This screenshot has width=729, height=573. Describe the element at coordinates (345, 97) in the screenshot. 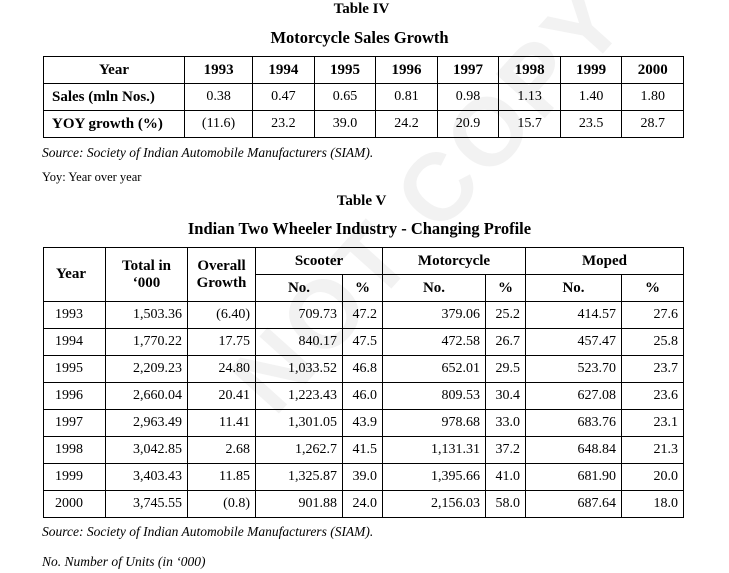

I see `table-cell: 0.65` at that location.